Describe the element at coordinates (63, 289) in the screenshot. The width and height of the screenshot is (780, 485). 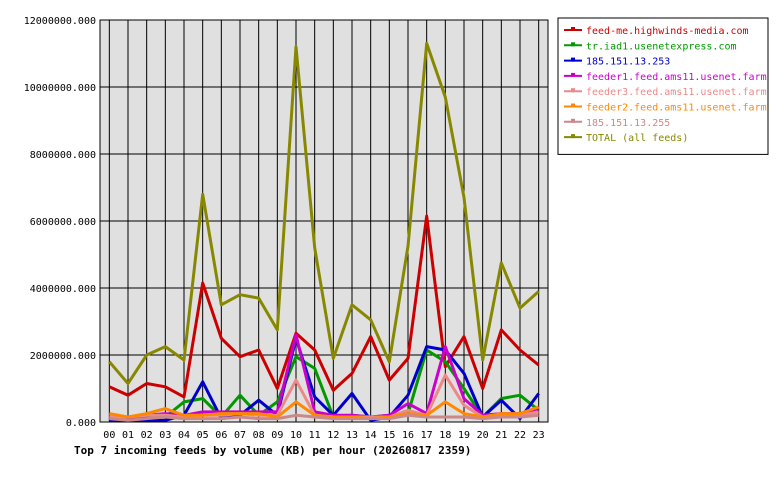
I see `y-tick-label: 4000000.000` at that location.